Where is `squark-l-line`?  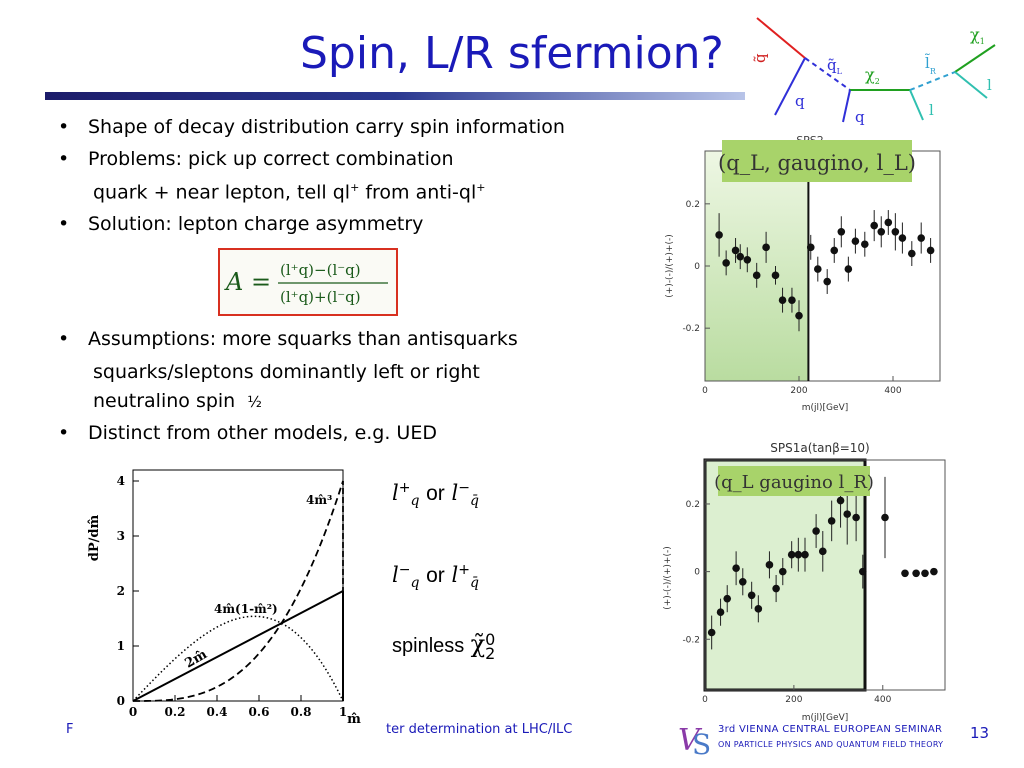 squark-l-line is located at coordinates (827, 74).